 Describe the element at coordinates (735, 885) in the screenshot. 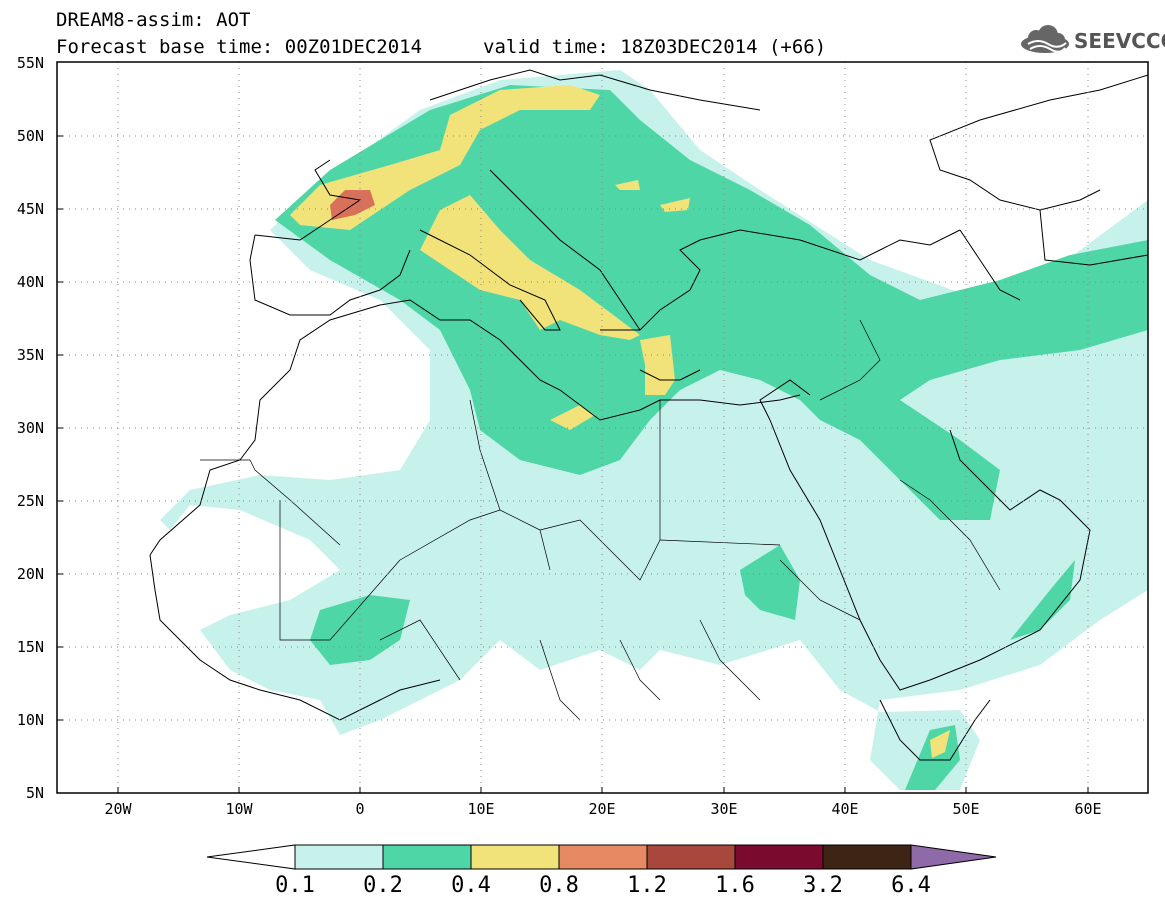

I see `colorbar-label: 1.6` at that location.